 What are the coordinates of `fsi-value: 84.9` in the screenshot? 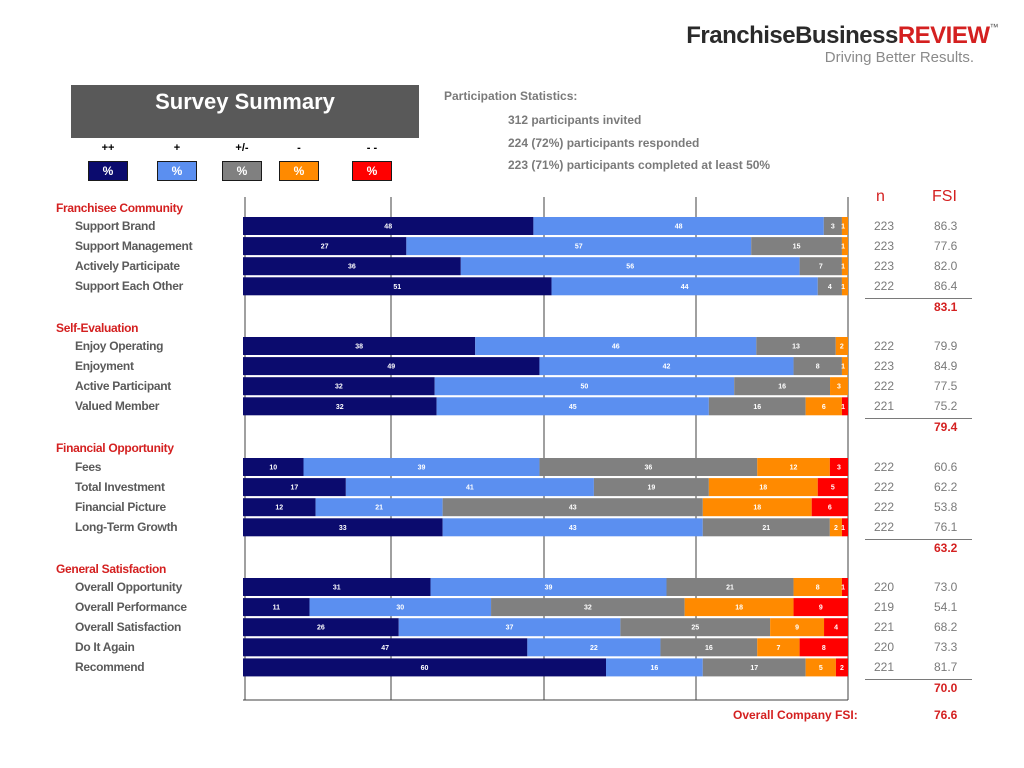 It's located at (946, 366).